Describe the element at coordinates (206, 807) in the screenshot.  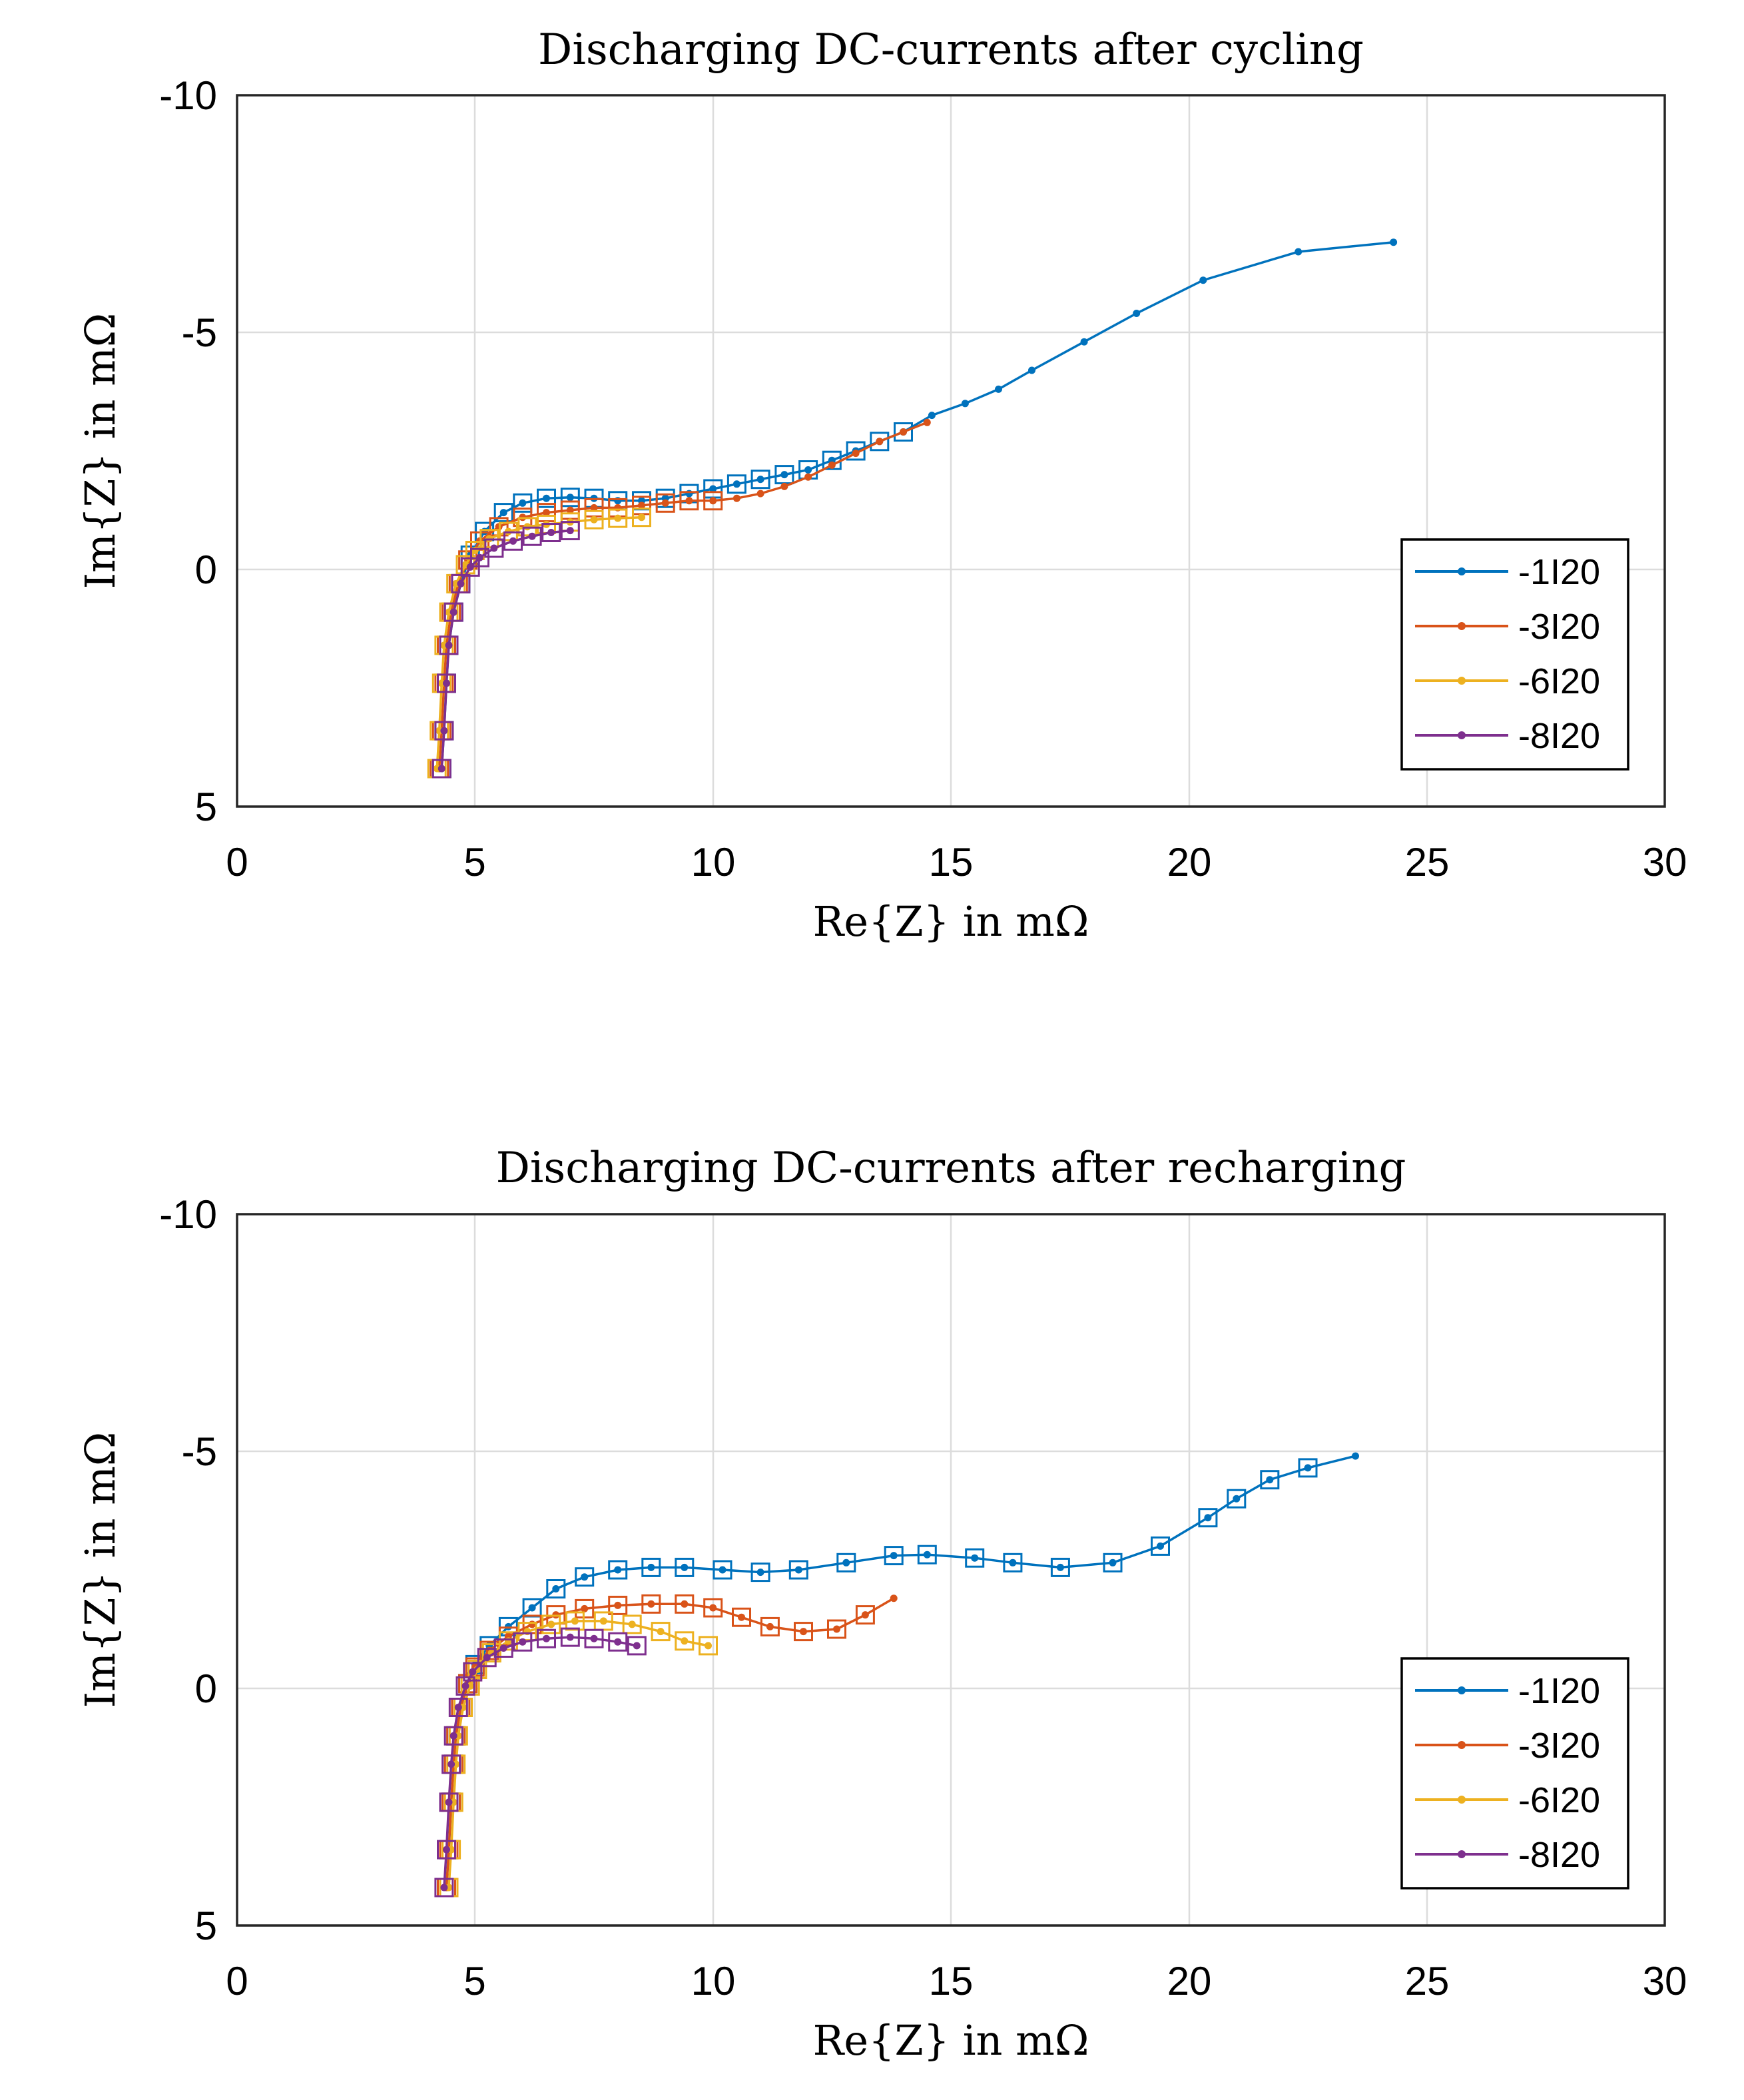
I see `y-tick-label: 5` at that location.